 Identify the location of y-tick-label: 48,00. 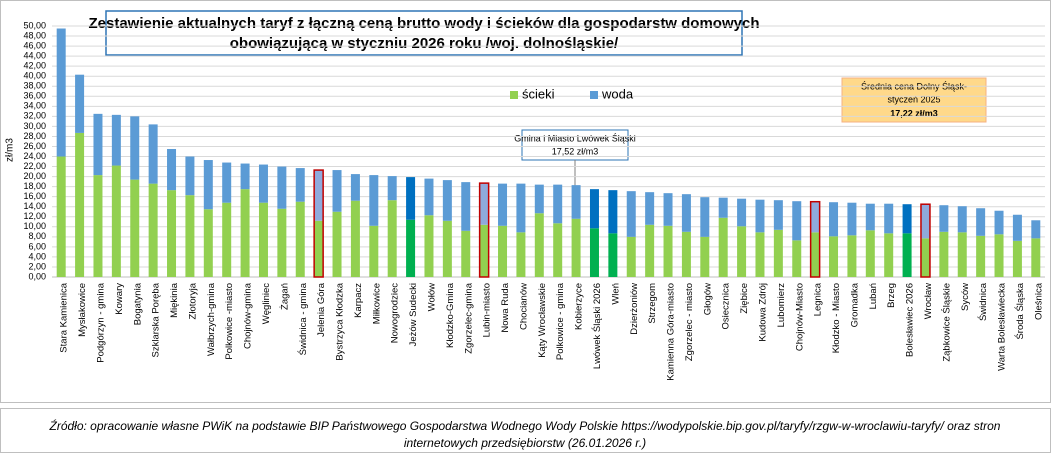
(34, 35).